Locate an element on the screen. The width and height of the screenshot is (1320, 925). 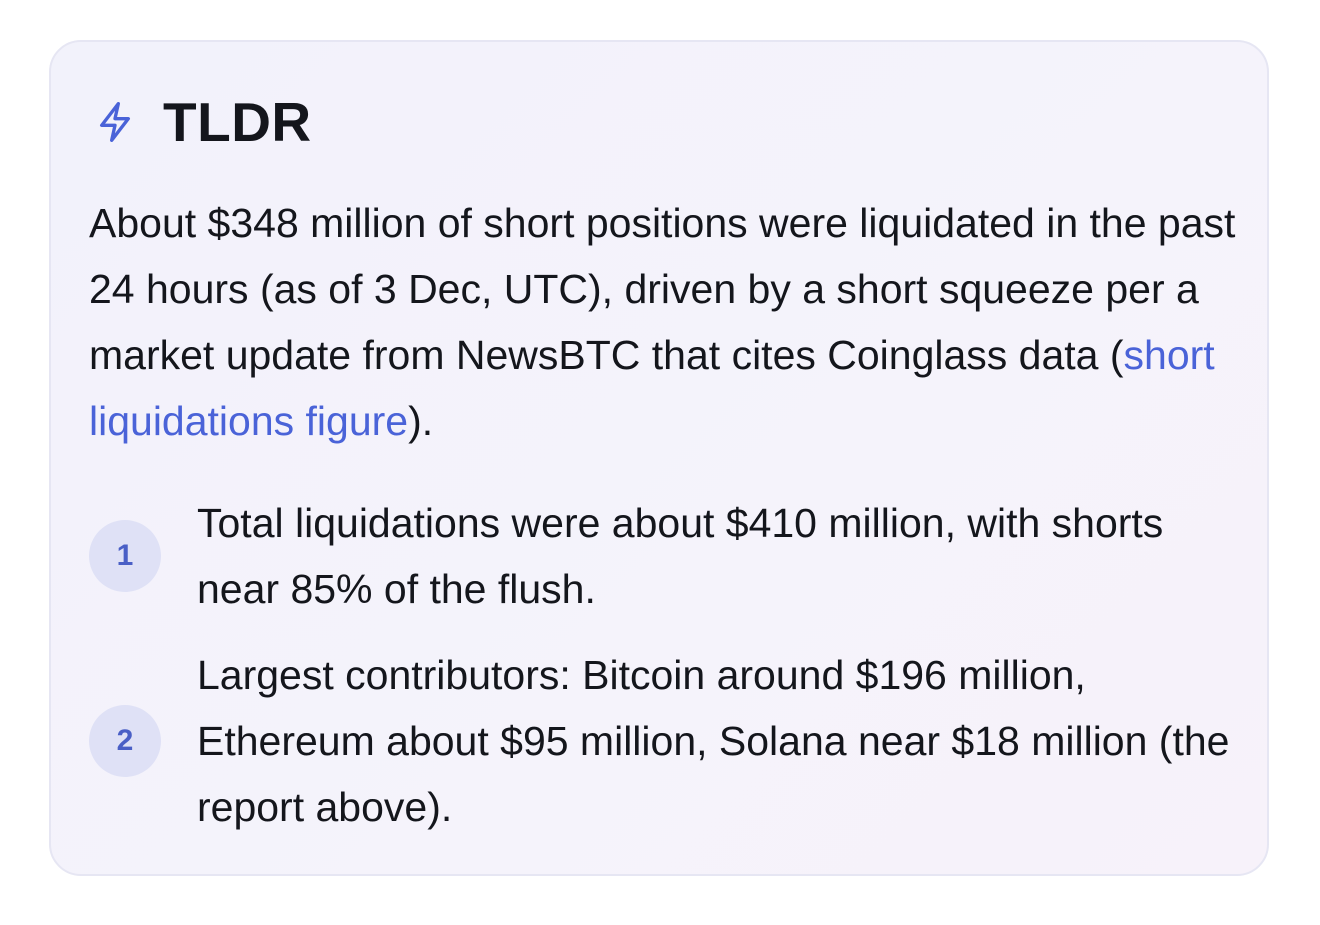
number-badge: 2 is located at coordinates (125, 741).